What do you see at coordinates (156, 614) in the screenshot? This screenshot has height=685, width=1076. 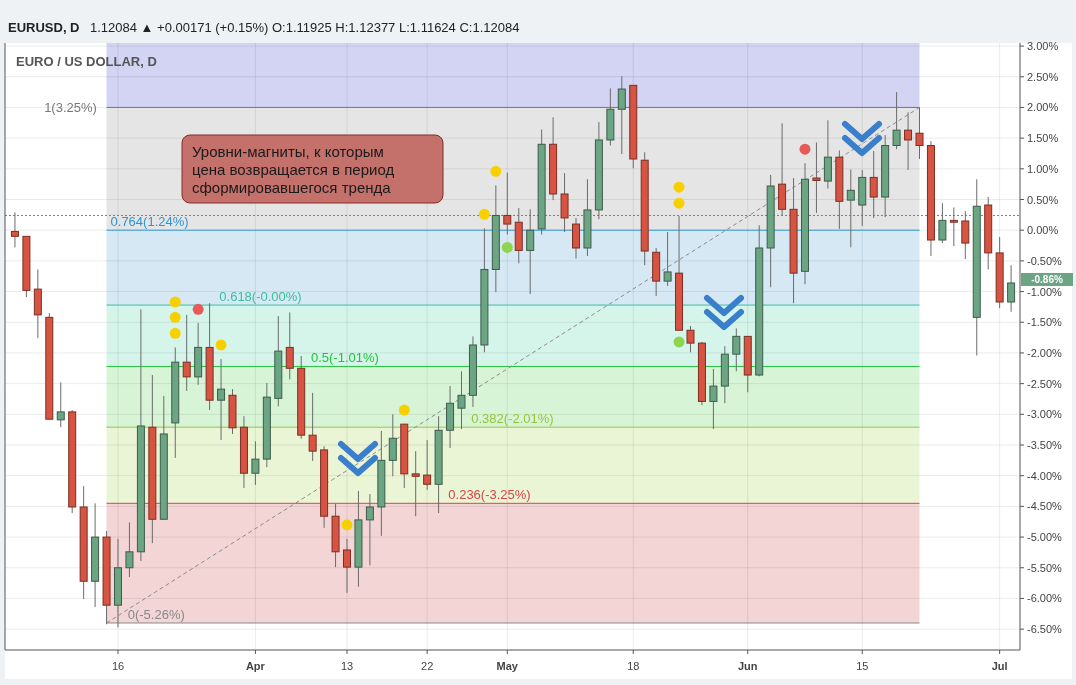 I see `annotation: 0(-5.26%)` at bounding box center [156, 614].